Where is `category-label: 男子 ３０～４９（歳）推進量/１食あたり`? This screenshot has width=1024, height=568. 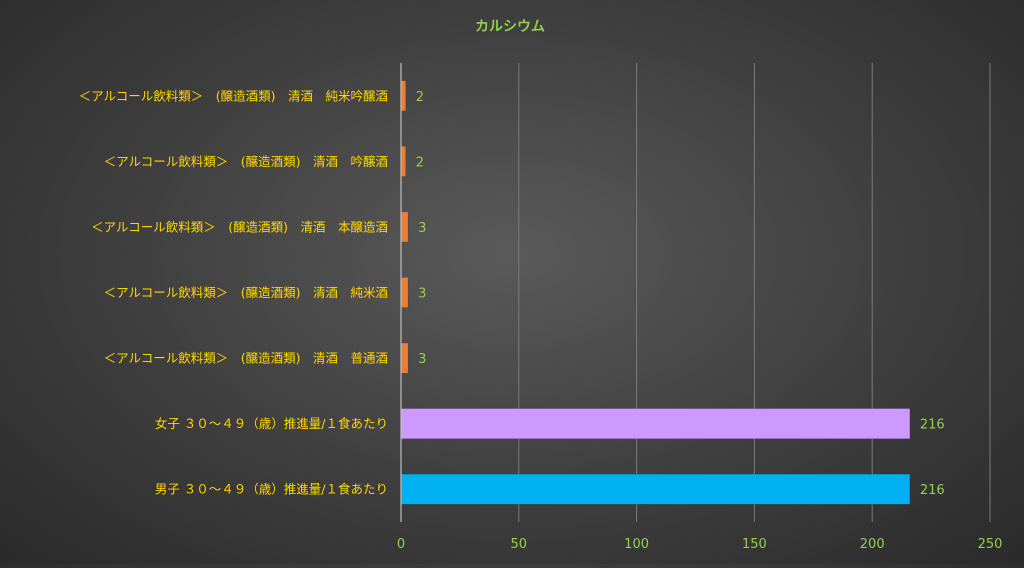
category-label: 男子 ３０～４９（歳）推進量/１食あたり is located at coordinates (271, 489).